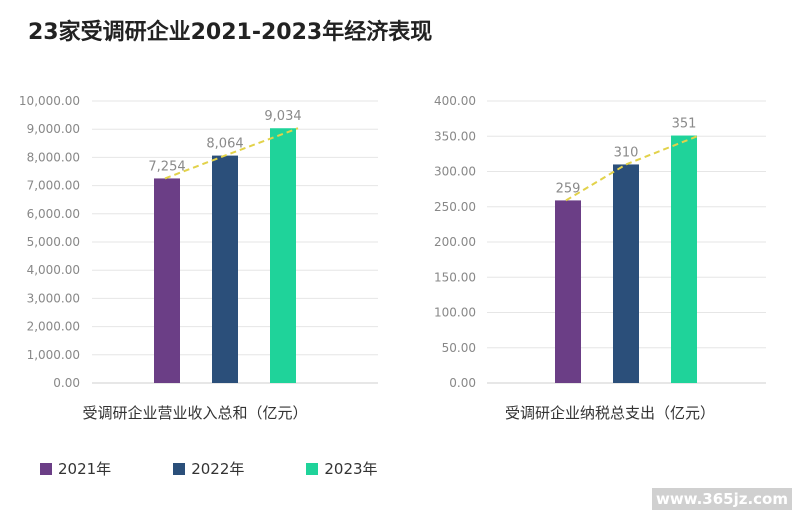  Describe the element at coordinates (53, 270) in the screenshot. I see `chart0-ytick-label: 4,000.00` at that location.